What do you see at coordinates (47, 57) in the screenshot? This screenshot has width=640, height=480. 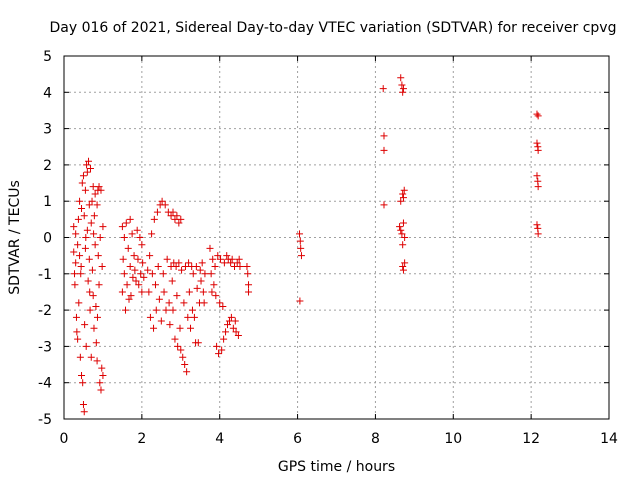 I see `y-tick-label: 5` at bounding box center [47, 57].